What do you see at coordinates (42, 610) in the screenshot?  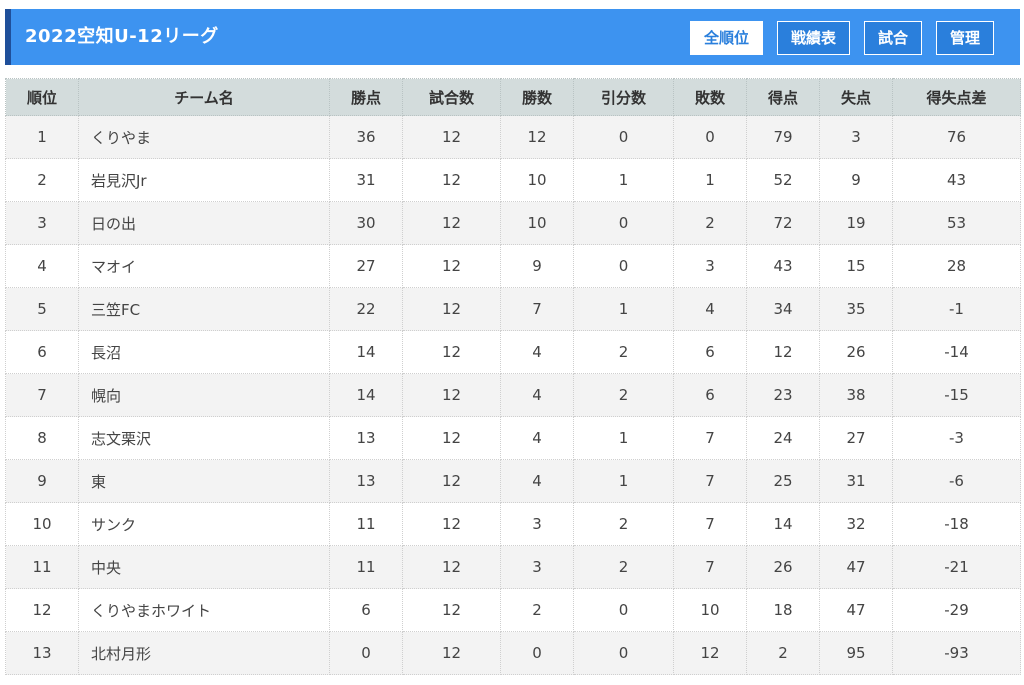 I see `rank-cell: 12` at bounding box center [42, 610].